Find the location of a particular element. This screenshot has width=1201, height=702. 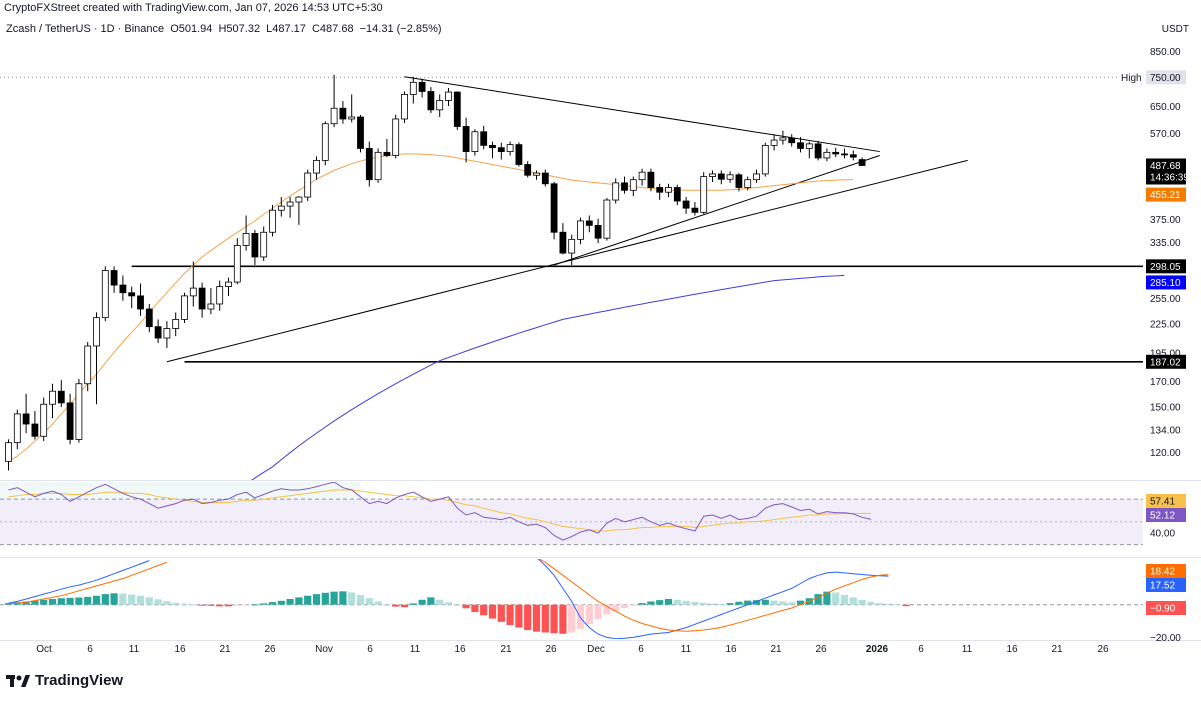

signal-value-bg is located at coordinates (1166, 571).